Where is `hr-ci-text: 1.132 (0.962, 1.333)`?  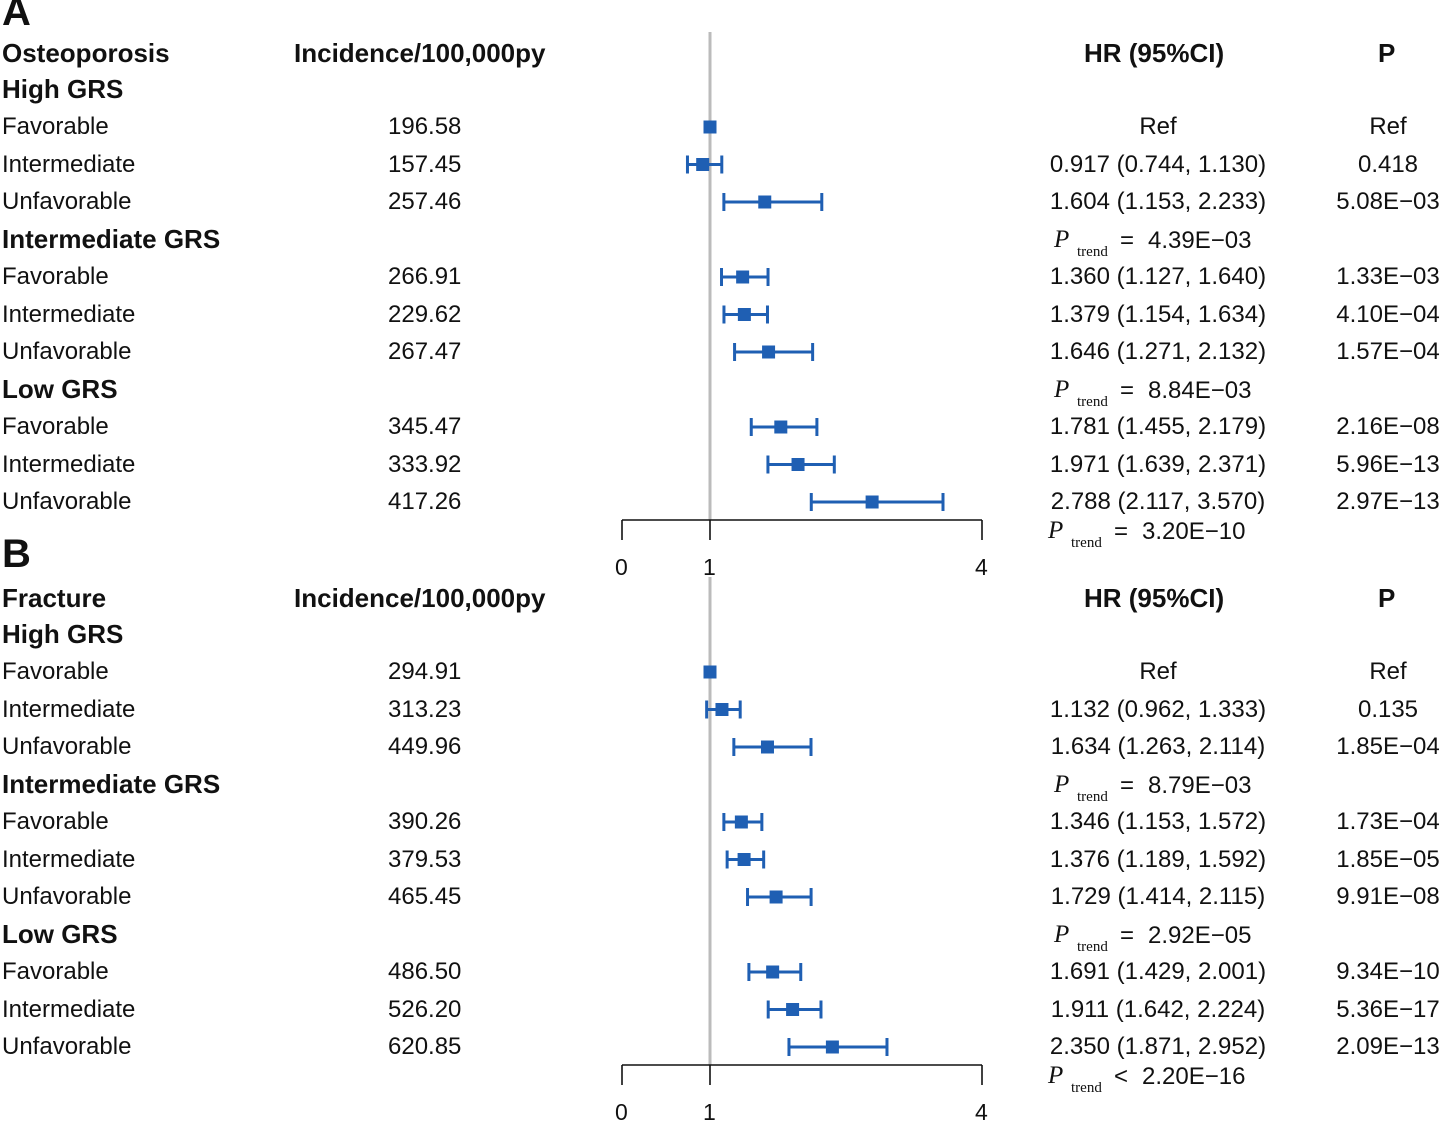 hr-ci-text: 1.132 (0.962, 1.333) is located at coordinates (1158, 709).